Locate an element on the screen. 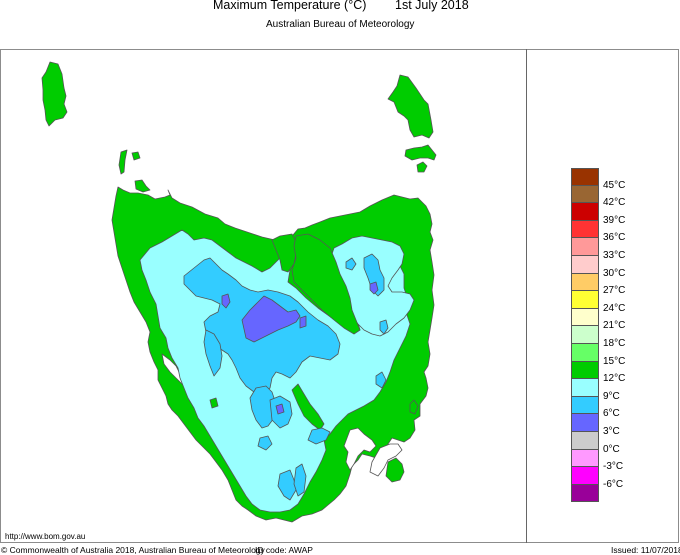 The image size is (680, 555). zone-3-6-east-blob is located at coordinates (303, 322).